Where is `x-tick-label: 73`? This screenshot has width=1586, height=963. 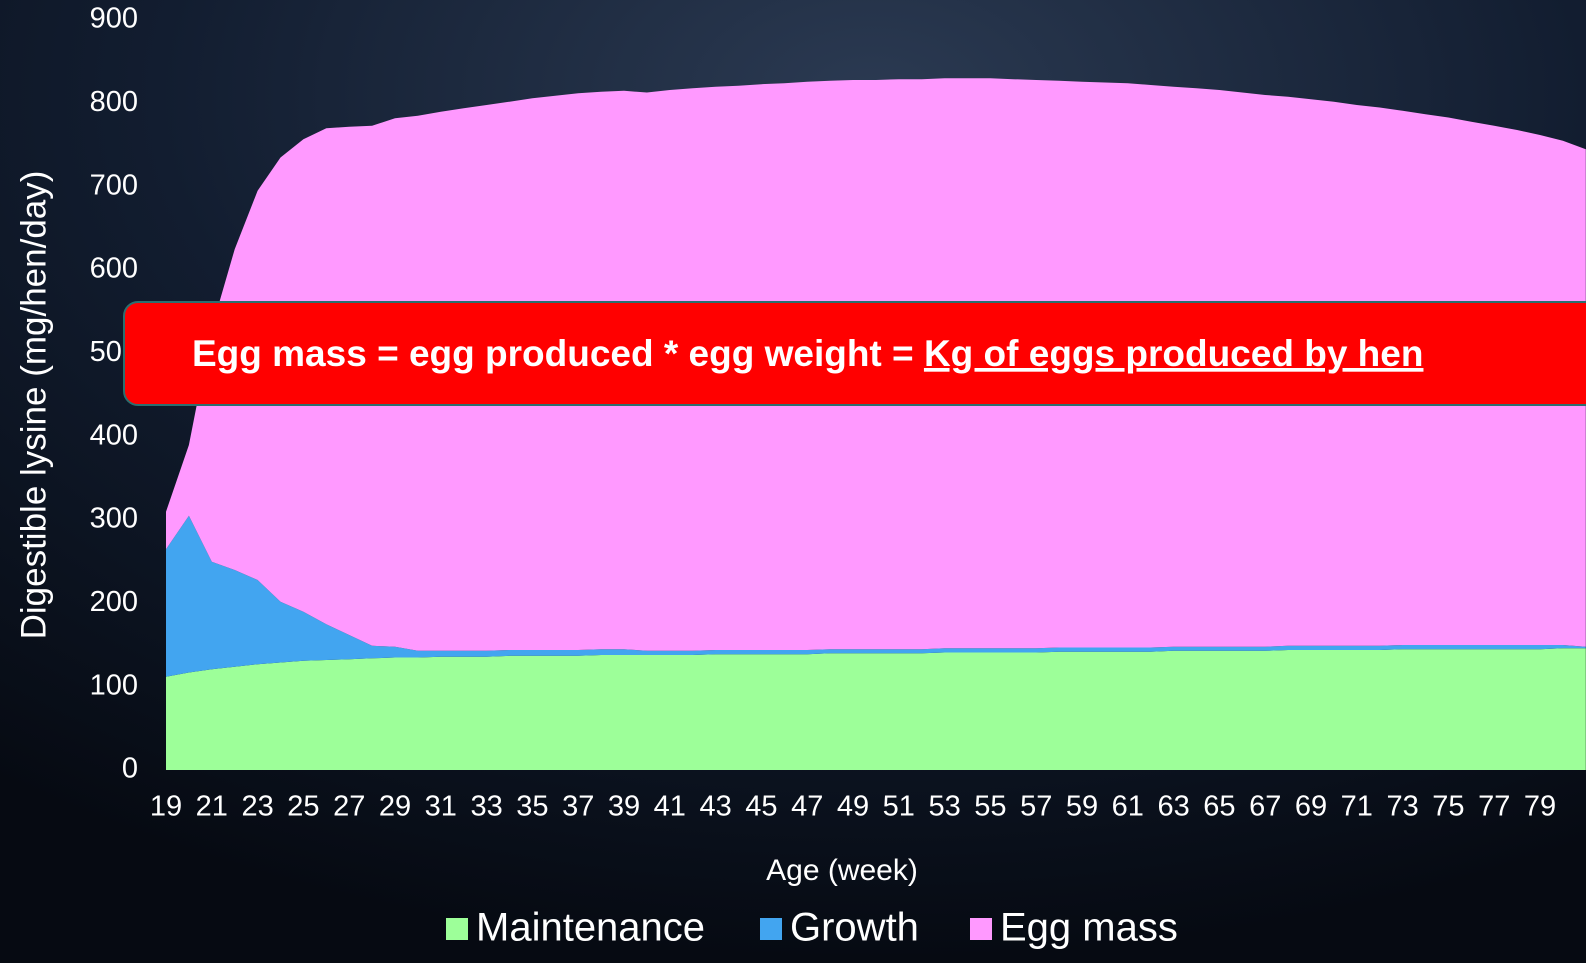
x-tick-label: 73 is located at coordinates (1402, 807).